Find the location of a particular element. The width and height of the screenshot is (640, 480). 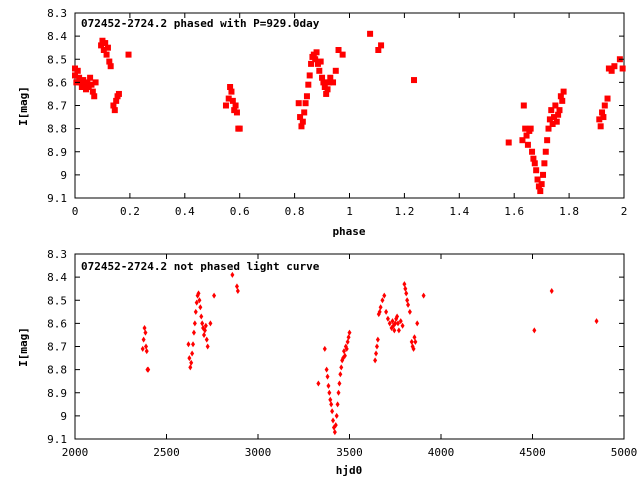

unphased-y-axis-label: I[mag] is located at coordinates (23, 347).